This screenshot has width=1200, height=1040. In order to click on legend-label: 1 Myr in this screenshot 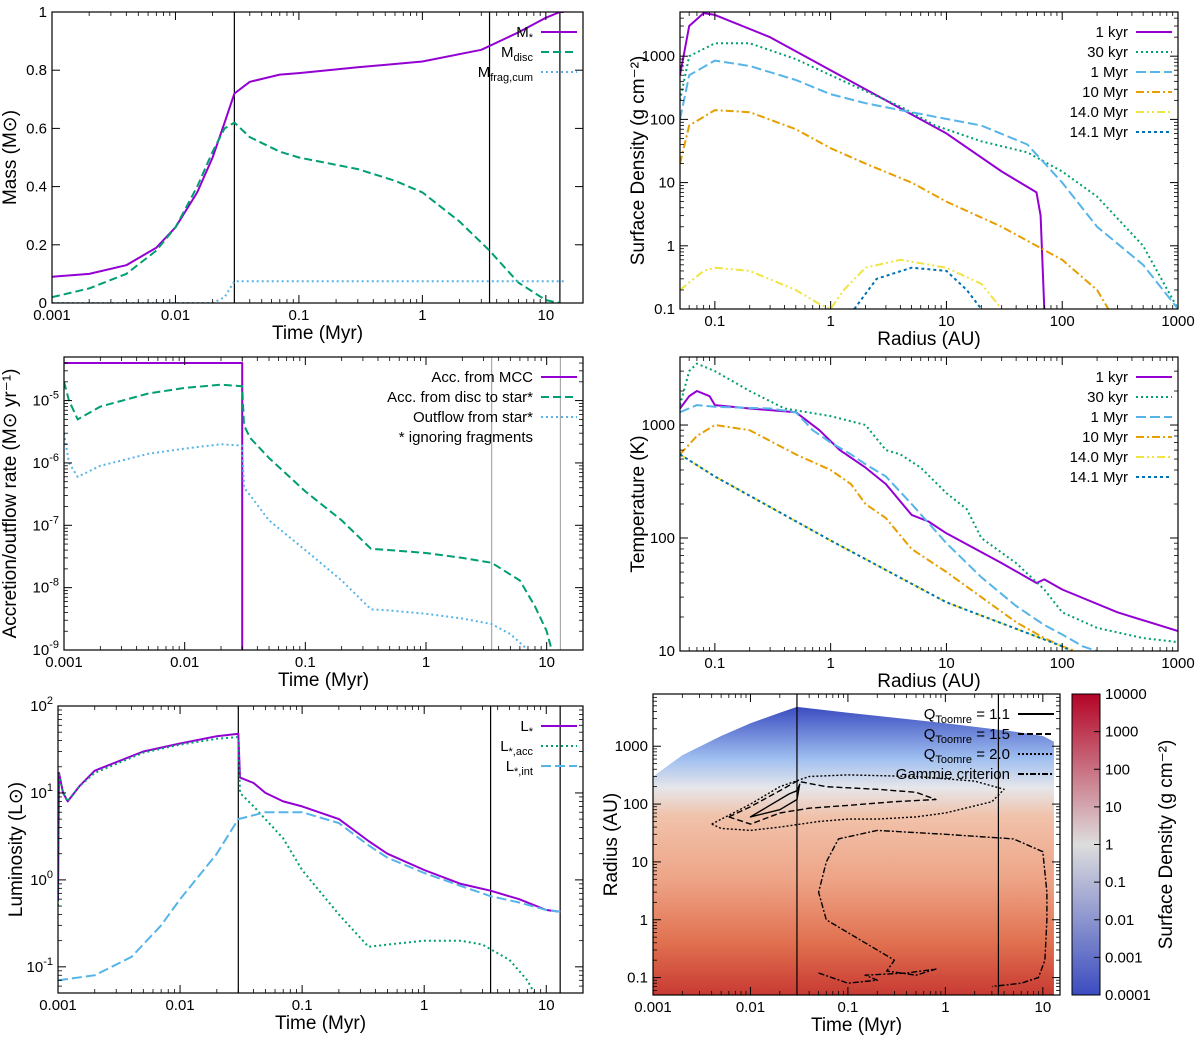, I will do `click(1110, 72)`.